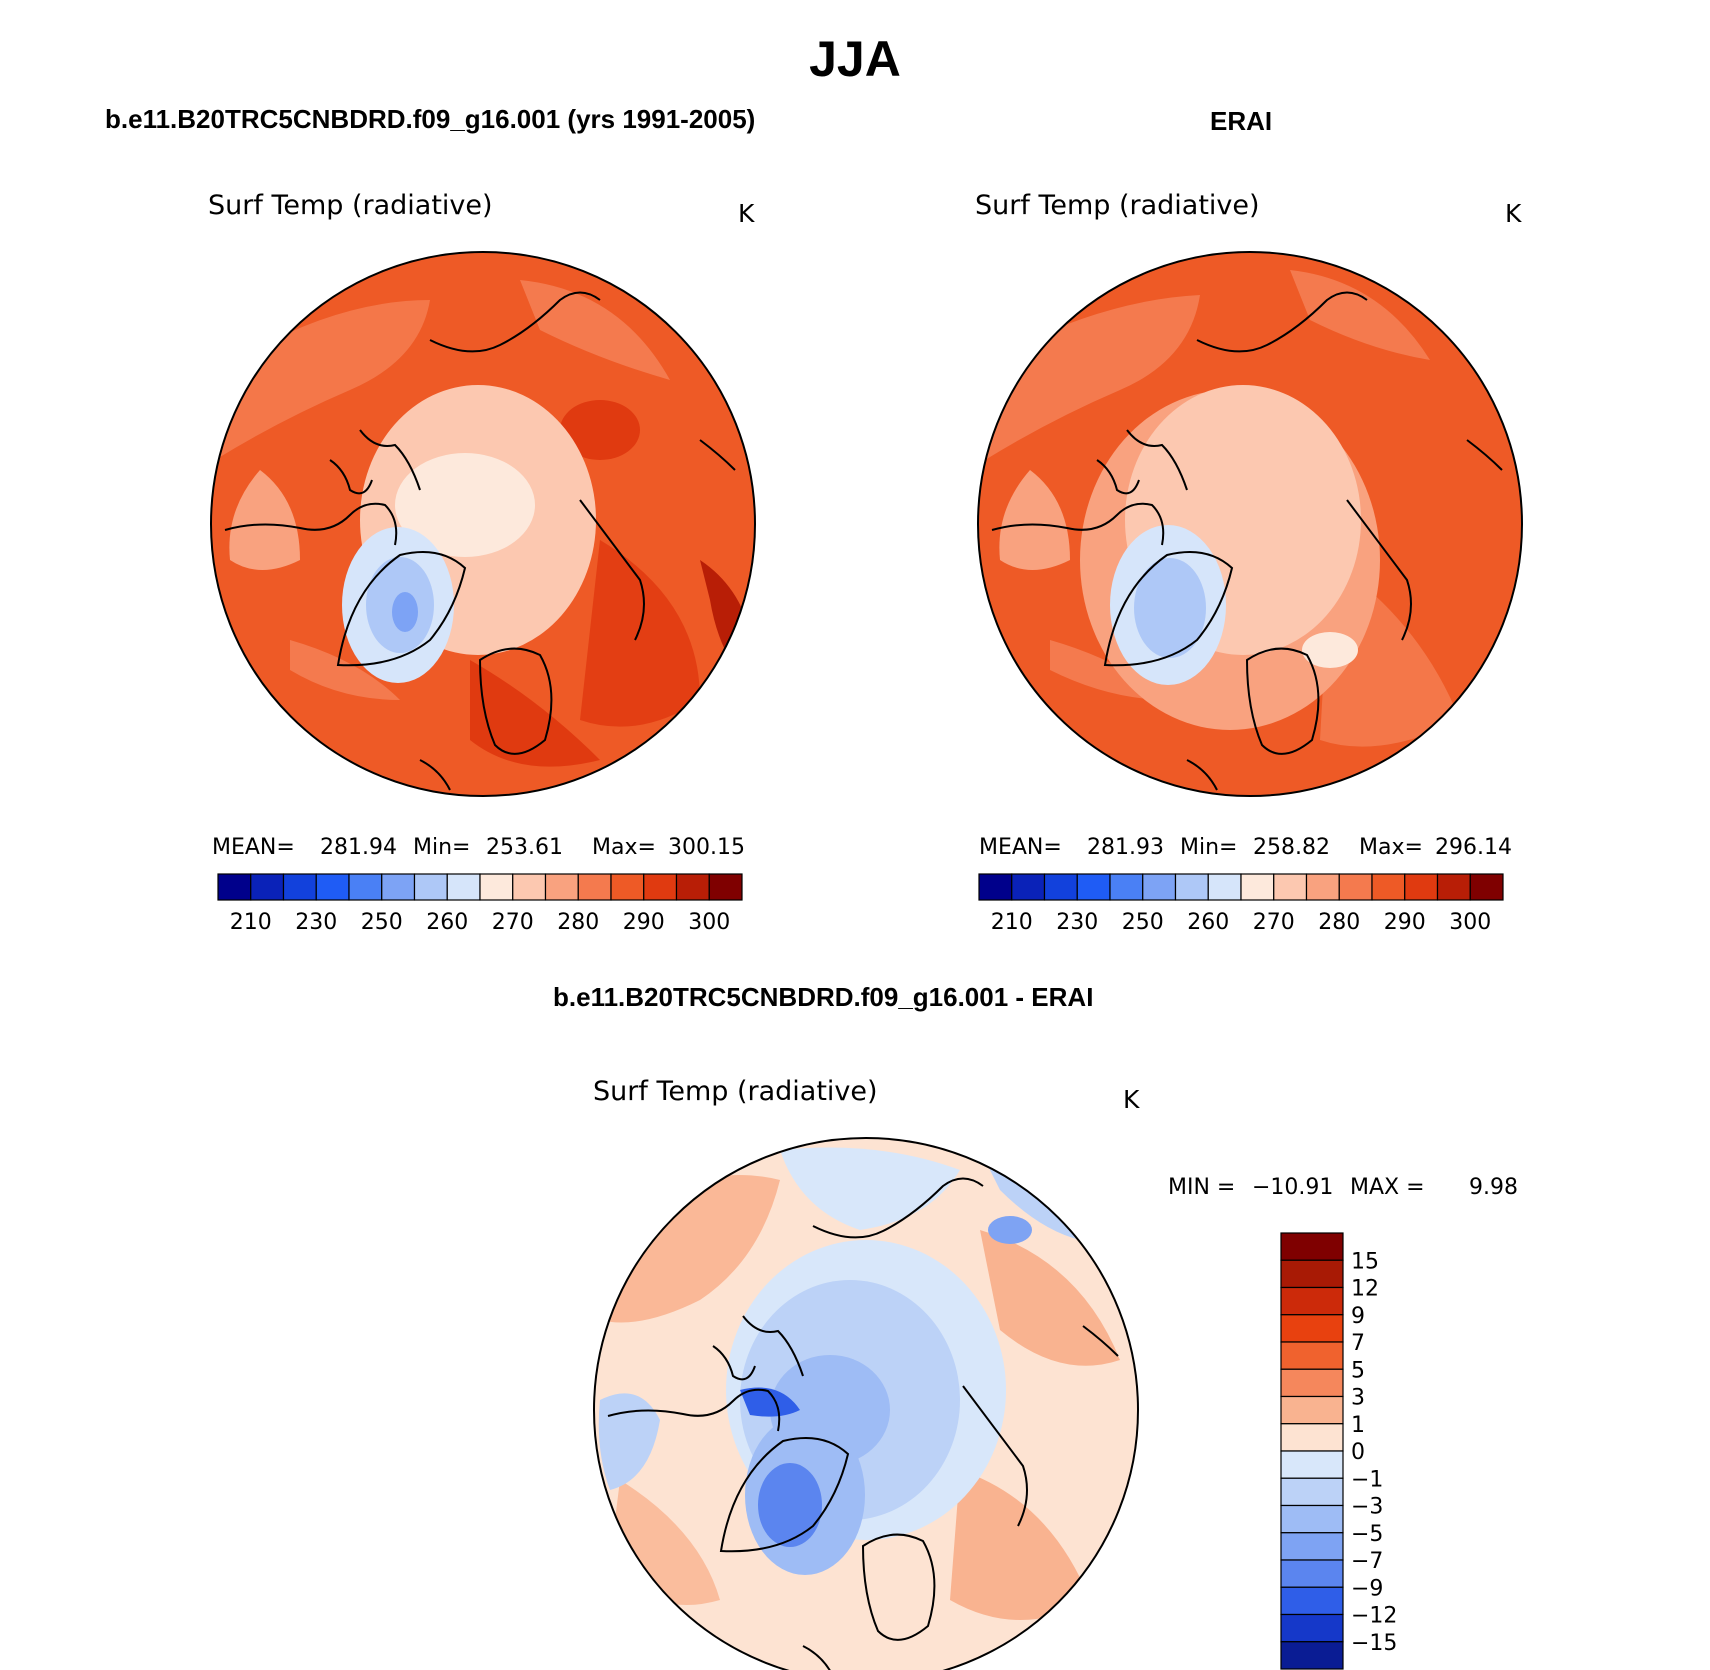 Image resolution: width=1710 pixels, height=1670 pixels. What do you see at coordinates (1365, 1289) in the screenshot?
I see `panel-3-colorbar-tick-label: 12` at bounding box center [1365, 1289].